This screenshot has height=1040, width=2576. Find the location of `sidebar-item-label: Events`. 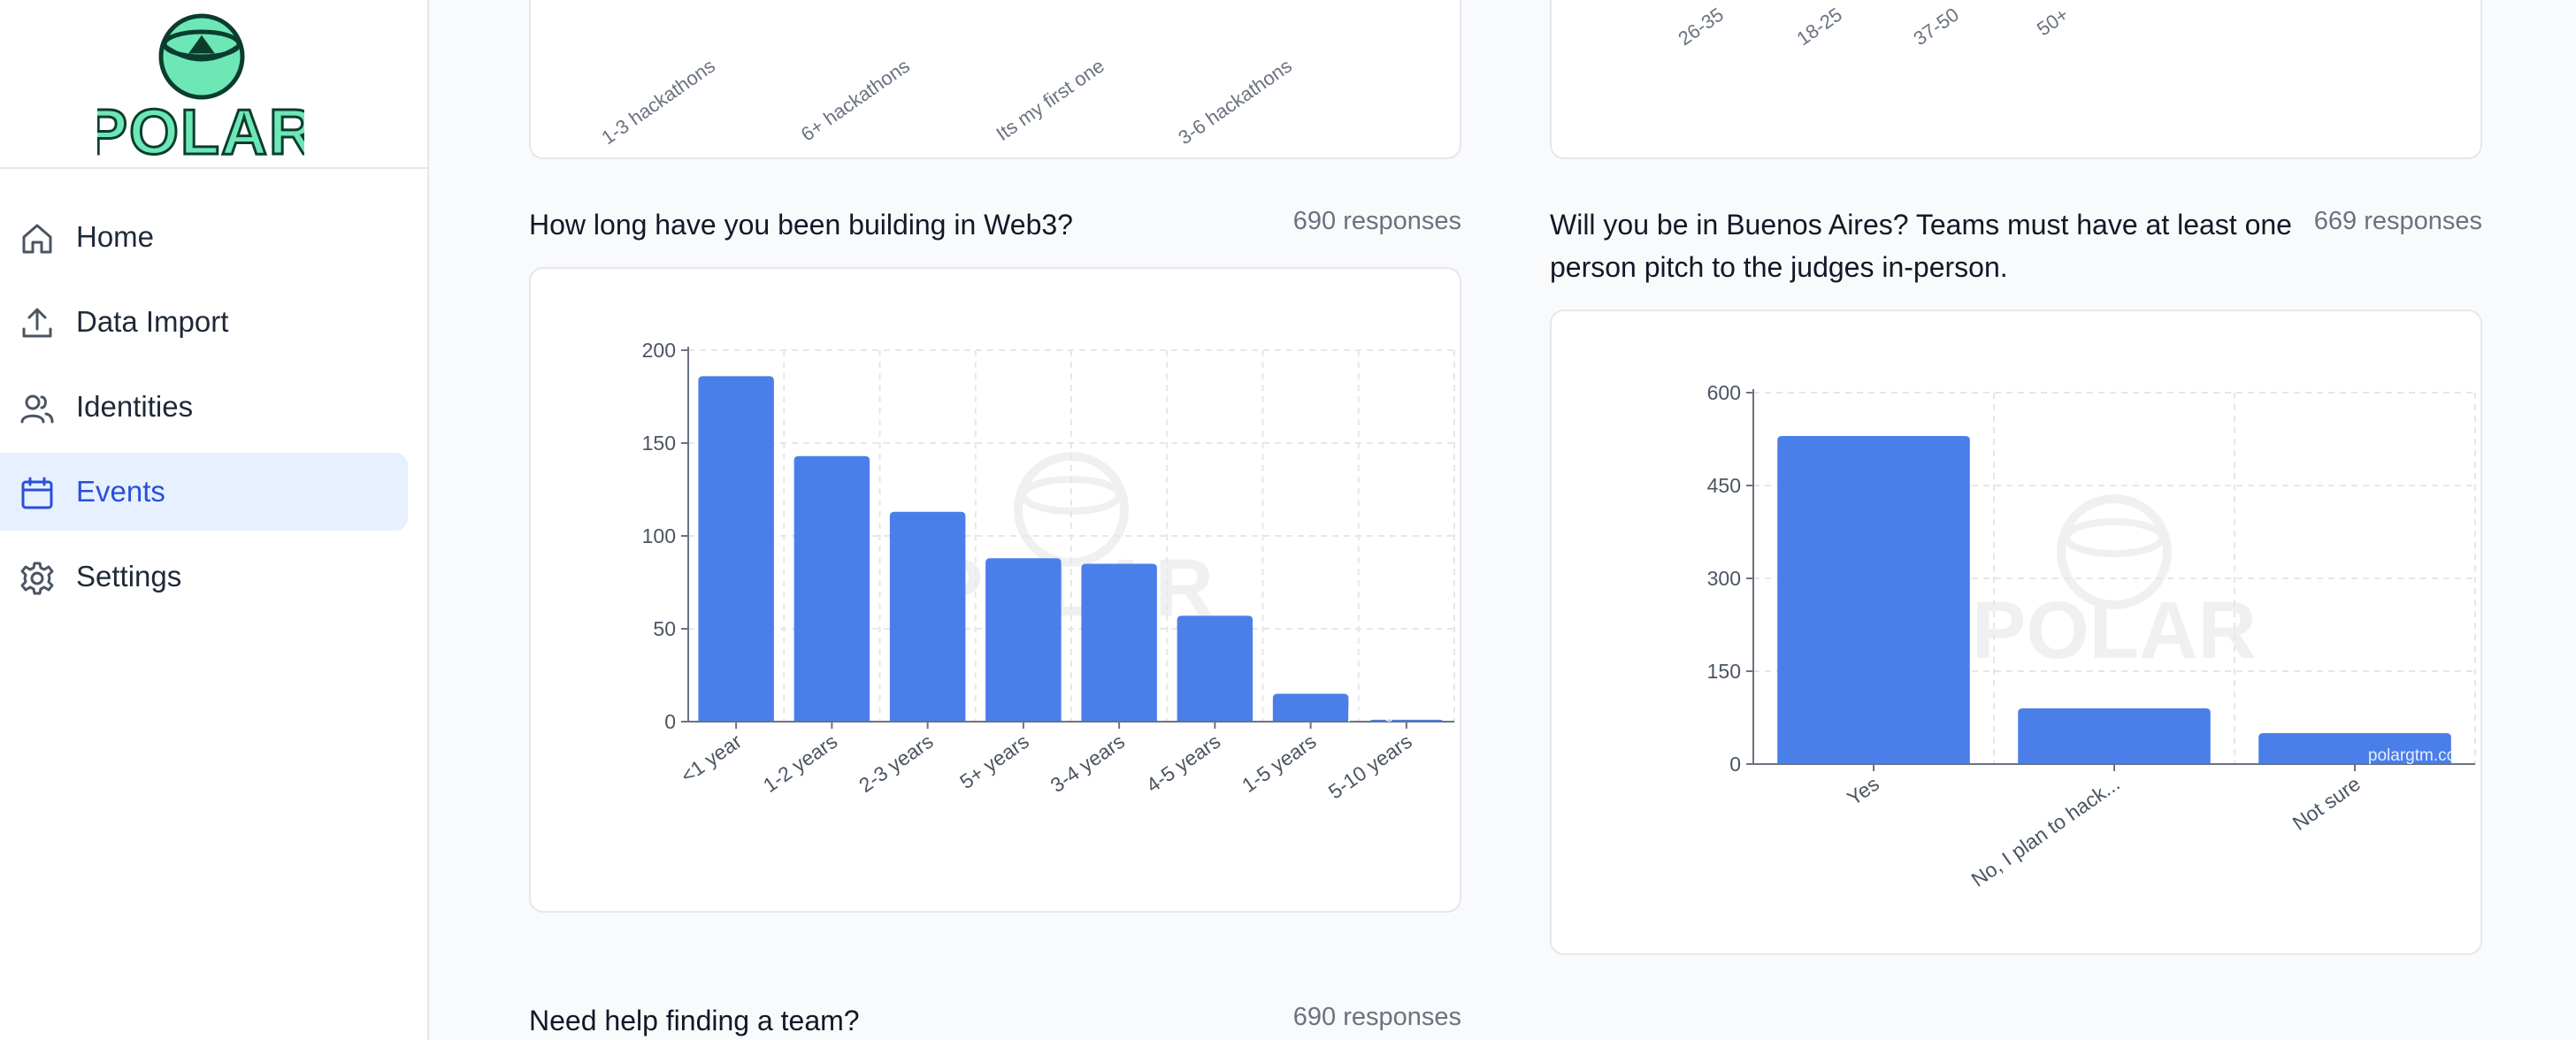

sidebar-item-label: Events is located at coordinates (120, 491).